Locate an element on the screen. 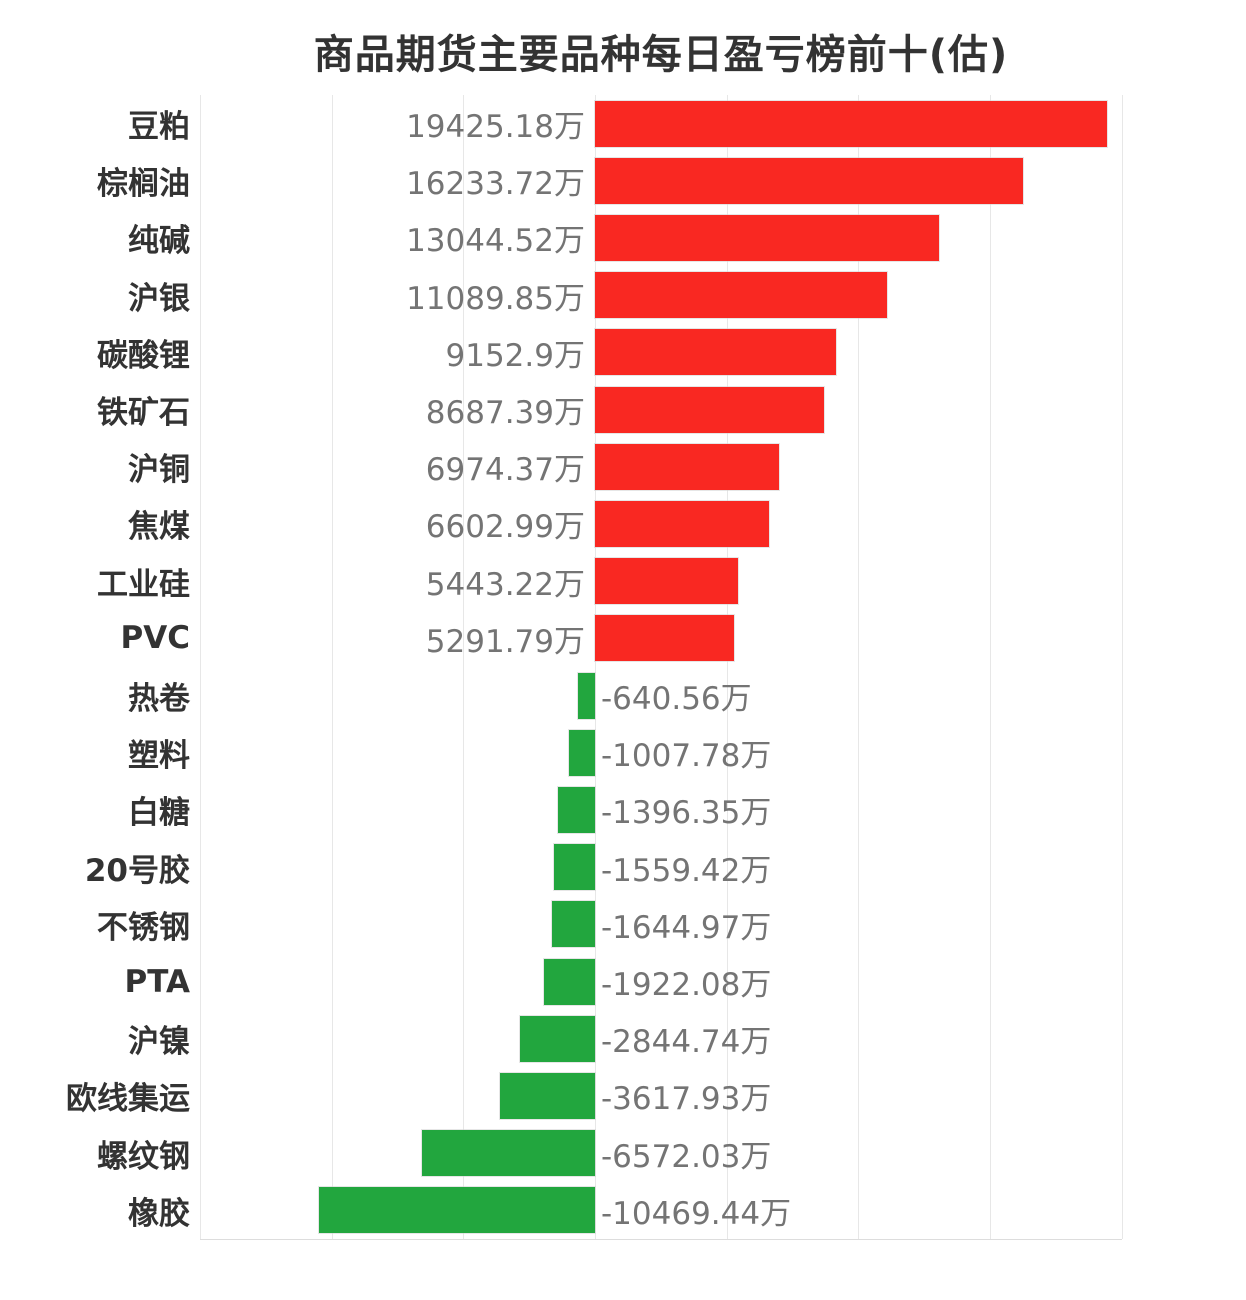 This screenshot has height=1300, width=1246. category-label: 沪银 is located at coordinates (159, 298).